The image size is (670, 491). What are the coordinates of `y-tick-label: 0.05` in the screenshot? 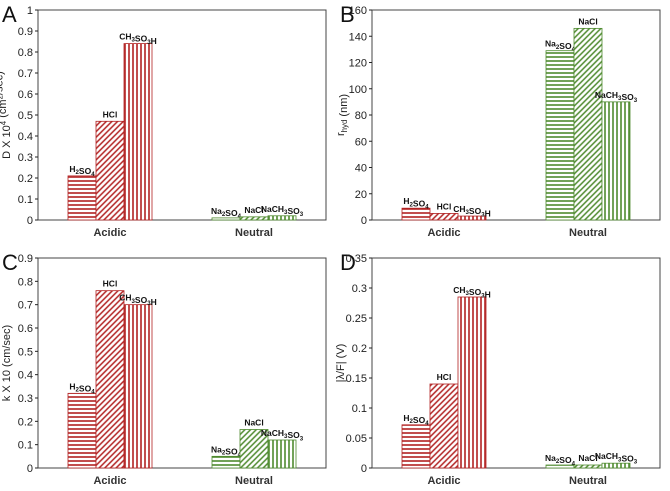 It's located at (356, 439).